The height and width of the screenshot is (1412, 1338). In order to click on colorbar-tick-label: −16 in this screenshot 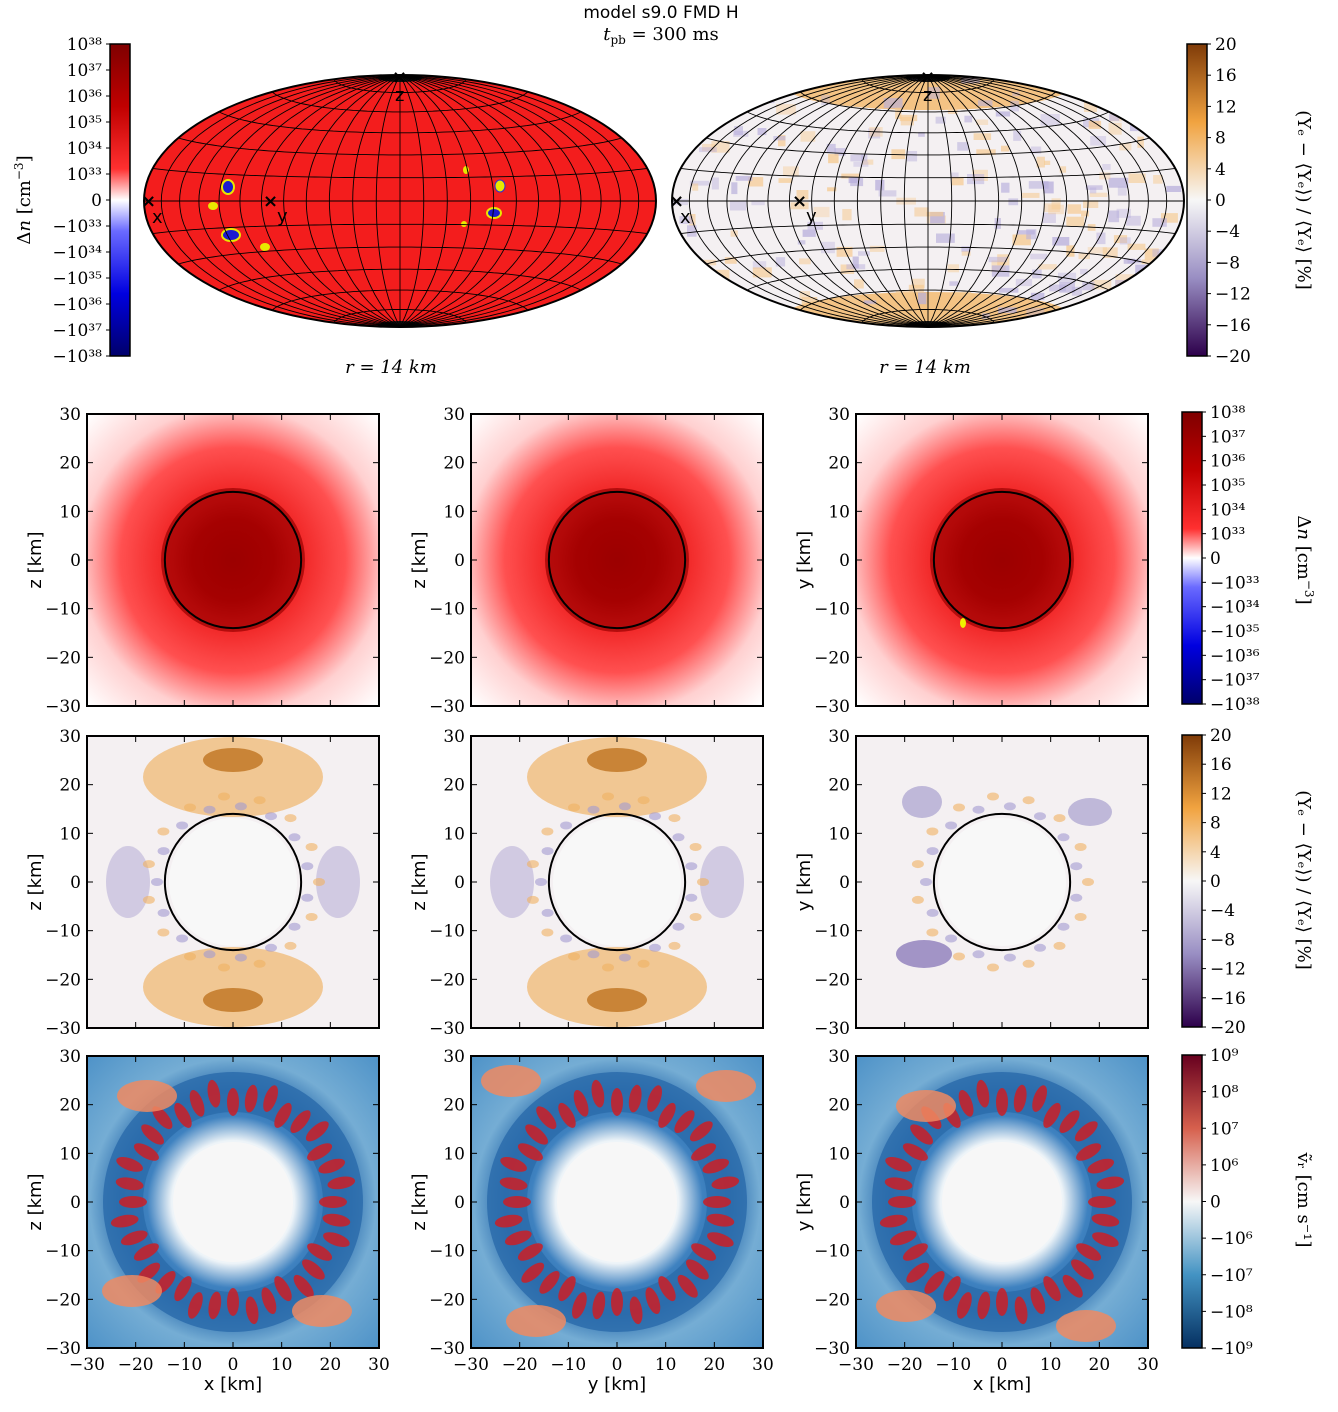, I will do `click(1228, 999)`.